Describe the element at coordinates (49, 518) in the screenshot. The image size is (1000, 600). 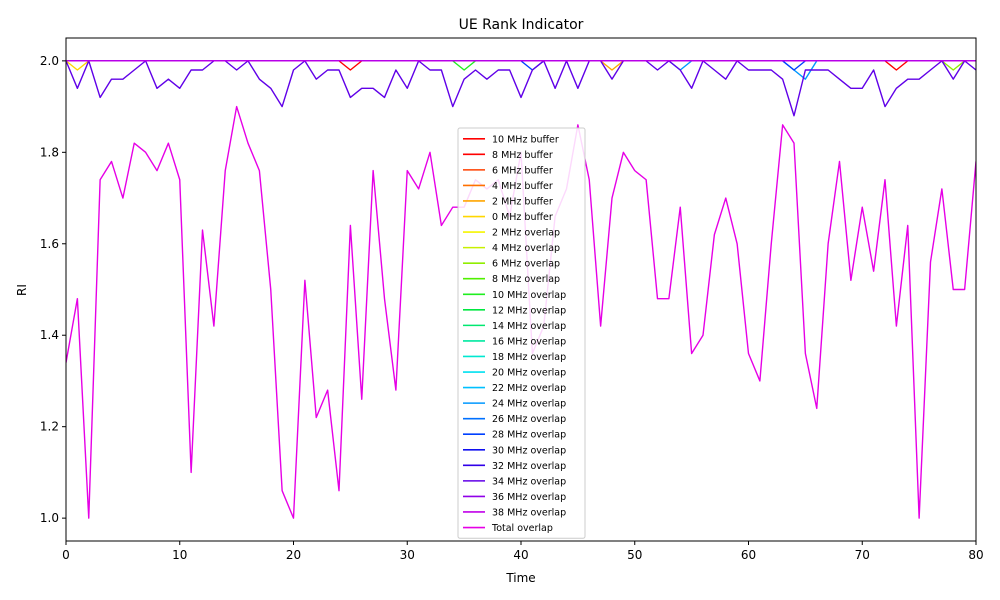
I see `y-tick-label: 1.0` at that location.